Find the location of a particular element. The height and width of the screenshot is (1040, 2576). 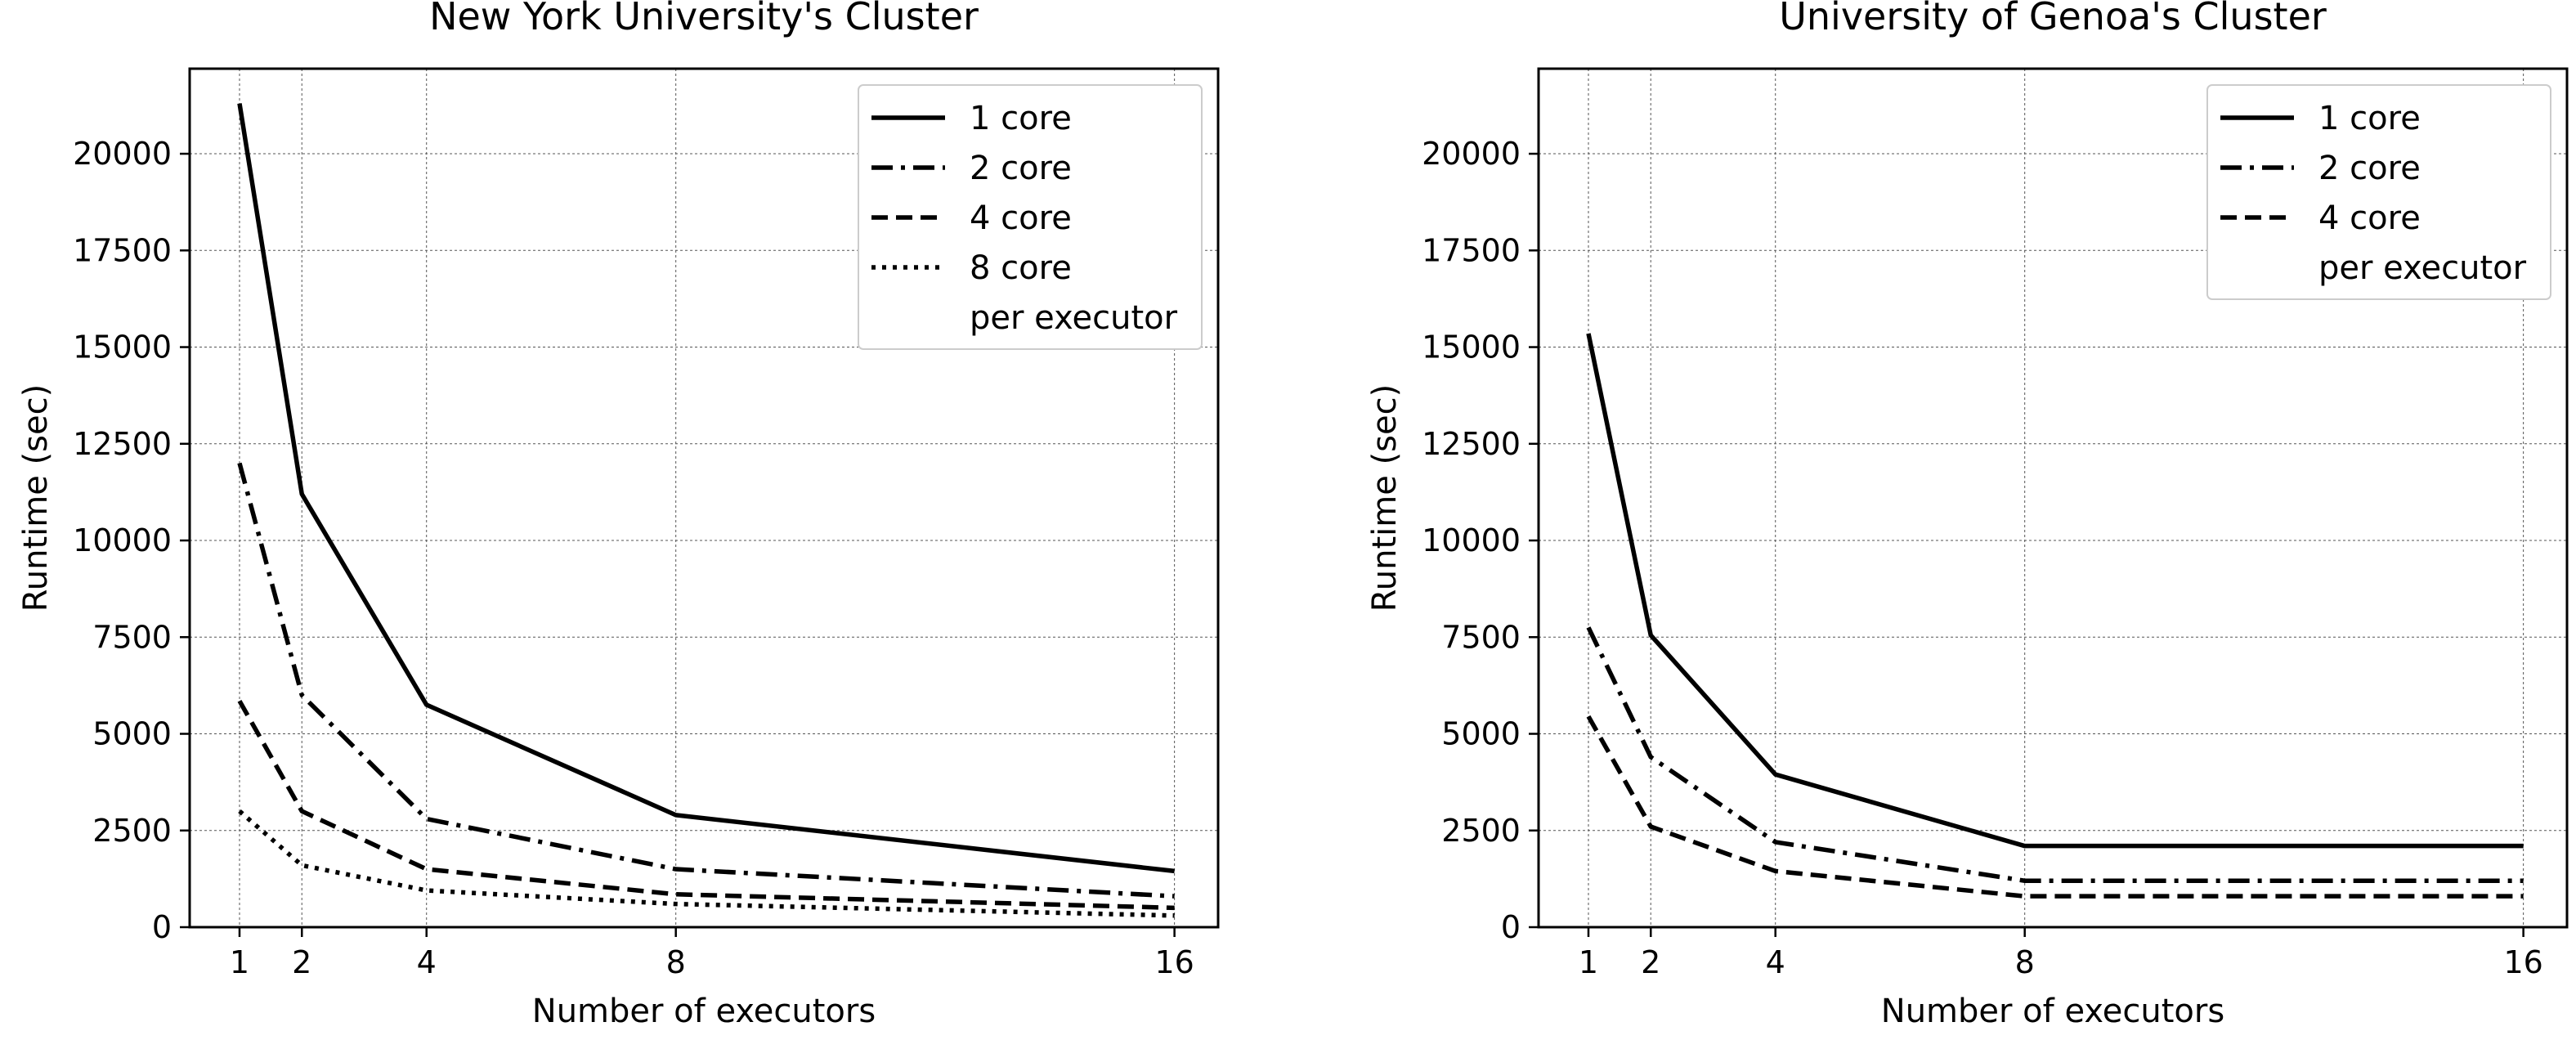

legend: 1 core 2 core 4 core 8 core per executor is located at coordinates (1030, 217).